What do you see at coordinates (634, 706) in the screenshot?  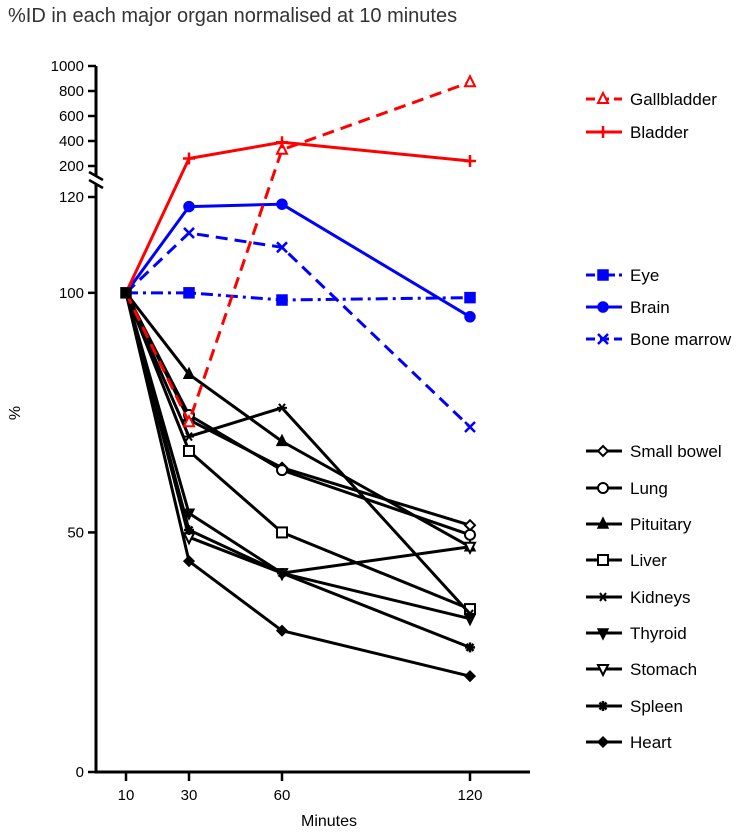 I see `legend-item-spleen: Spleen` at bounding box center [634, 706].